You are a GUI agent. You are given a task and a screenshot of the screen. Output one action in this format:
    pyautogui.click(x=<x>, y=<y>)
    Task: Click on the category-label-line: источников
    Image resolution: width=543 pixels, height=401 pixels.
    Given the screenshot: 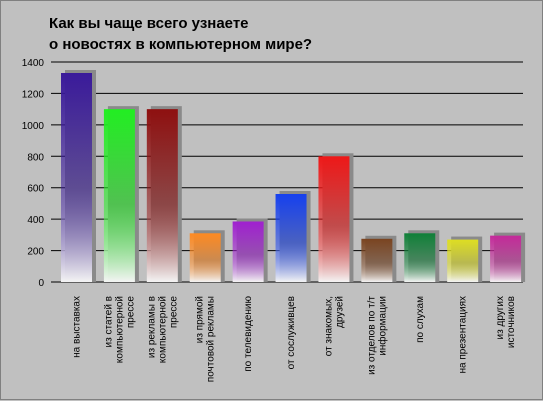 What is the action you would take?
    pyautogui.click(x=511, y=322)
    